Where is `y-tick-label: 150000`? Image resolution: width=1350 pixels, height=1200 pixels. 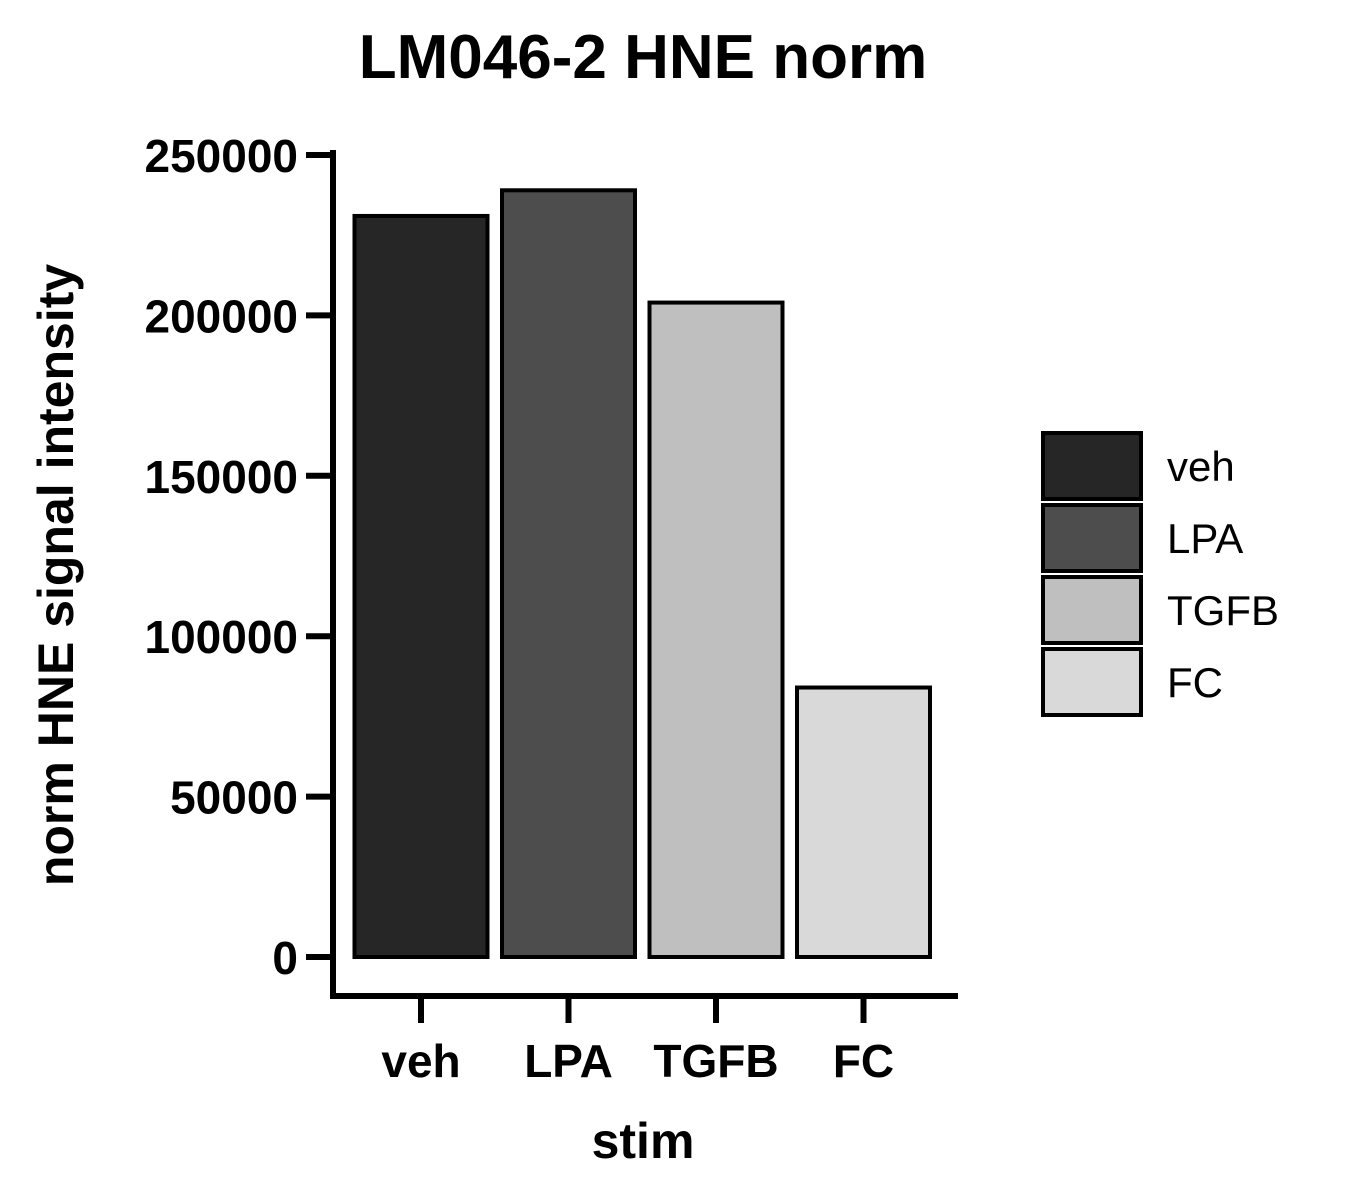
y-tick-label: 150000 is located at coordinates (222, 477).